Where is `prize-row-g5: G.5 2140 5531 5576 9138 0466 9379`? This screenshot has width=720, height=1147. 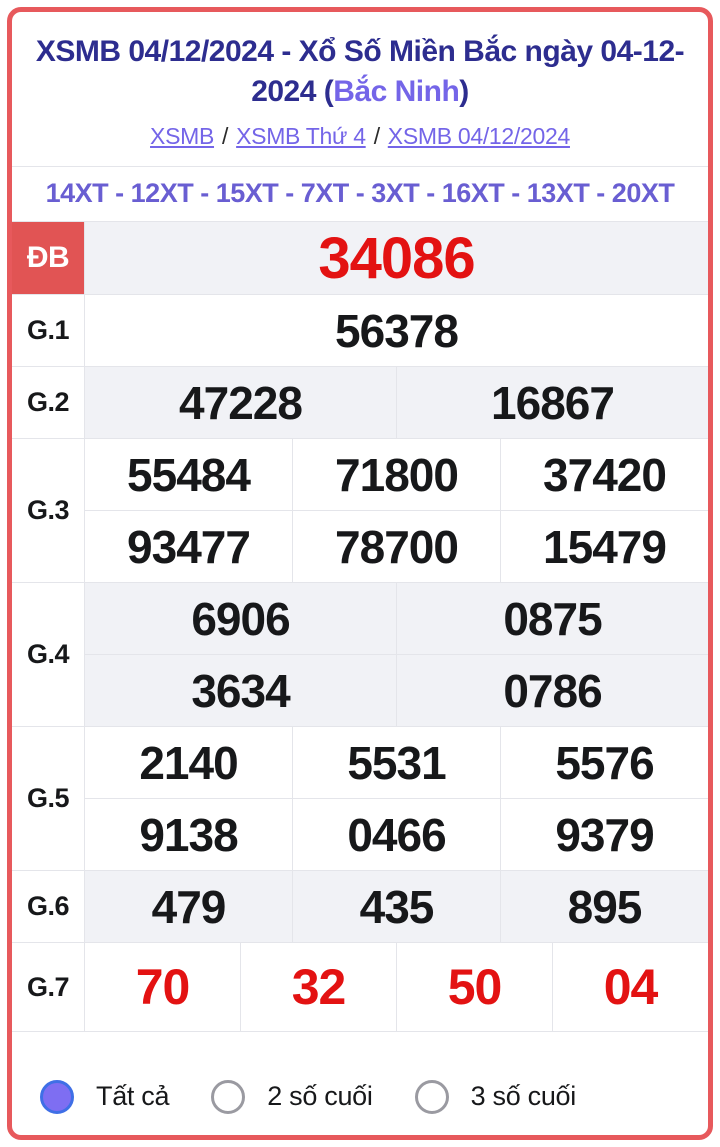 prize-row-g5: G.5 2140 5531 5576 9138 0466 9379 is located at coordinates (360, 799).